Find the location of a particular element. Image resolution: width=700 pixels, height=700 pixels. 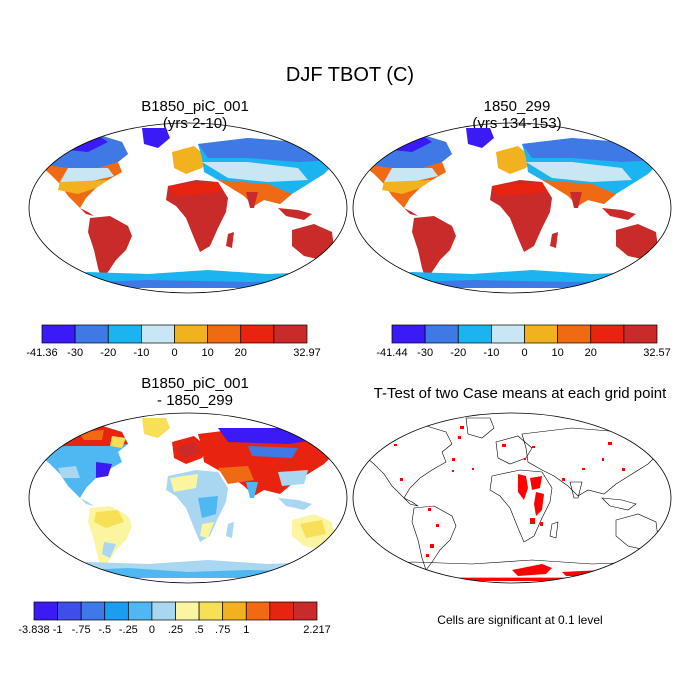

colorbar-3-label-5: 0 is located at coordinates (152, 630).